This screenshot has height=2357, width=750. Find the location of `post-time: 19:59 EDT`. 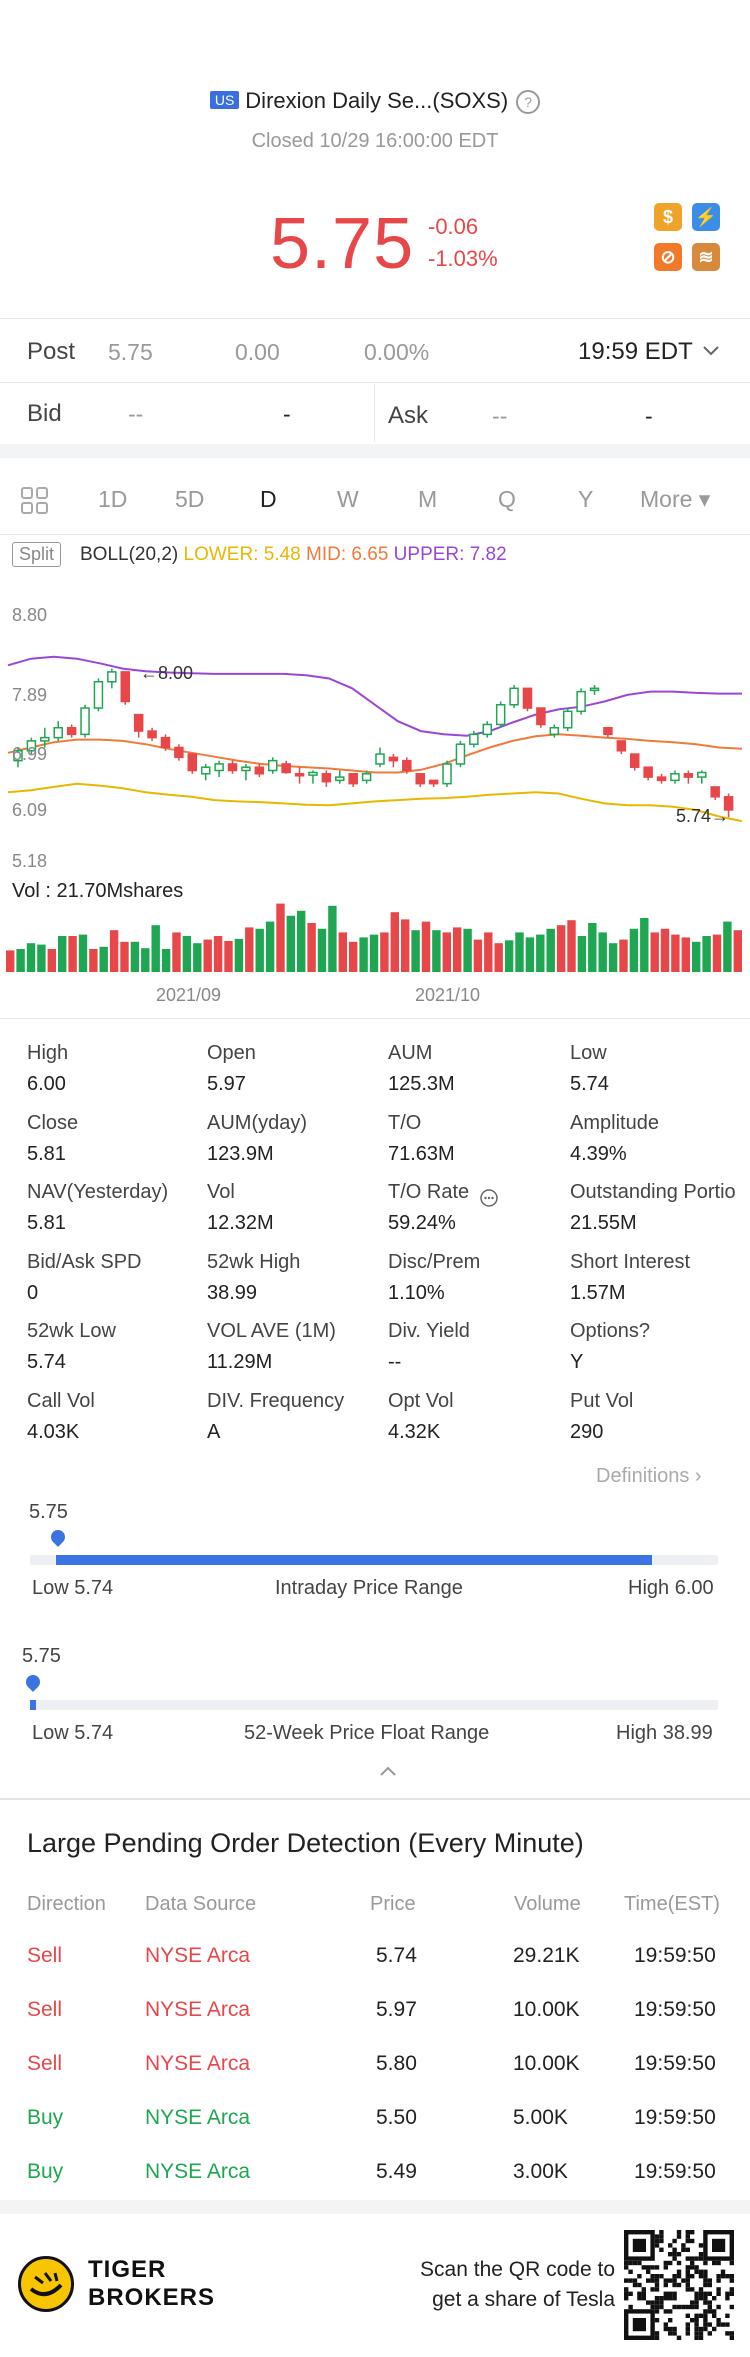

post-time: 19:59 EDT is located at coordinates (635, 351).